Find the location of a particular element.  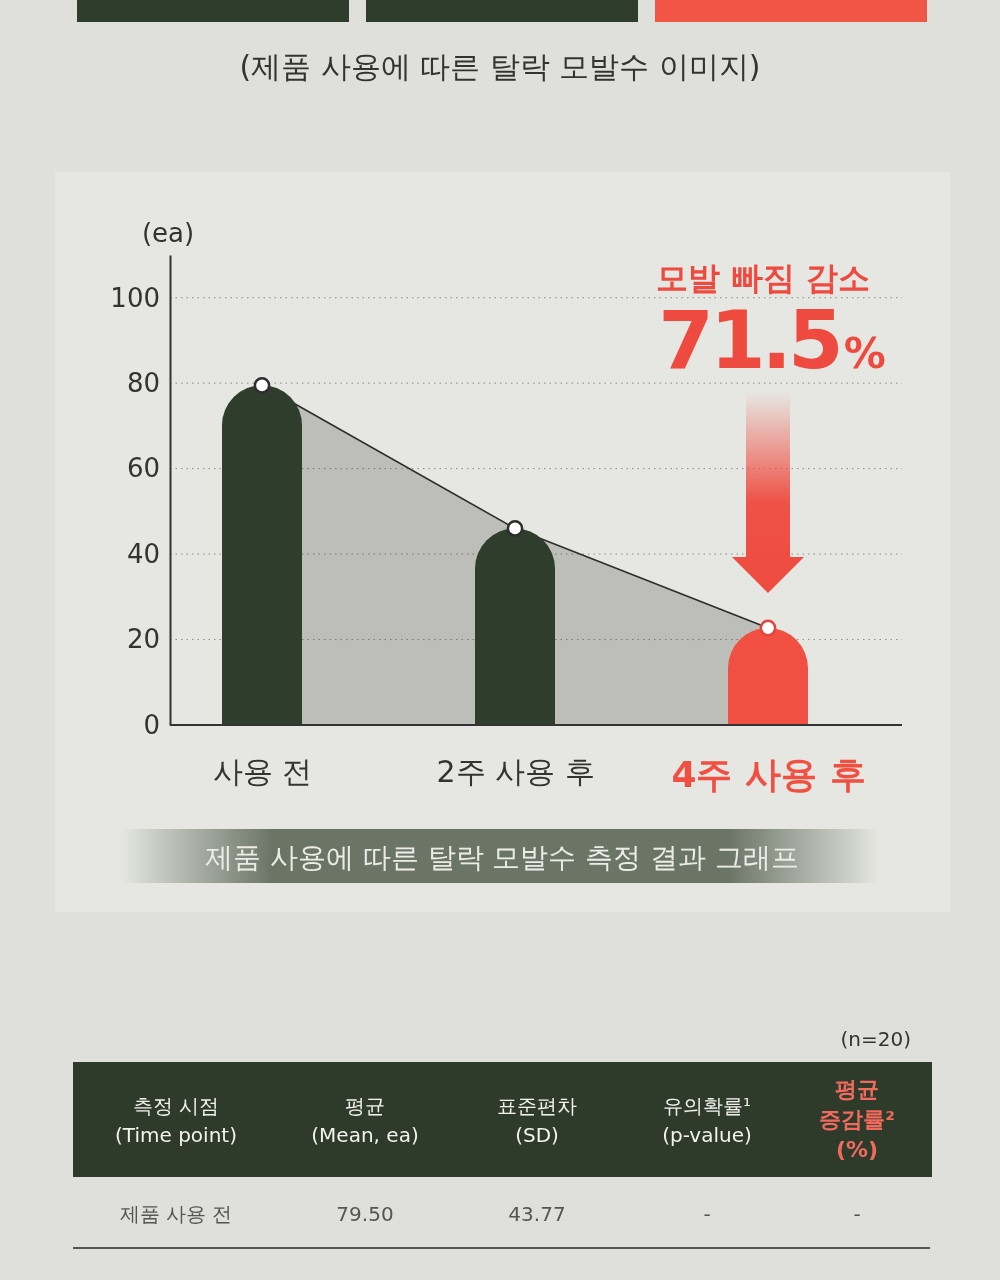

text: 79.50 is located at coordinates (365, 1214).